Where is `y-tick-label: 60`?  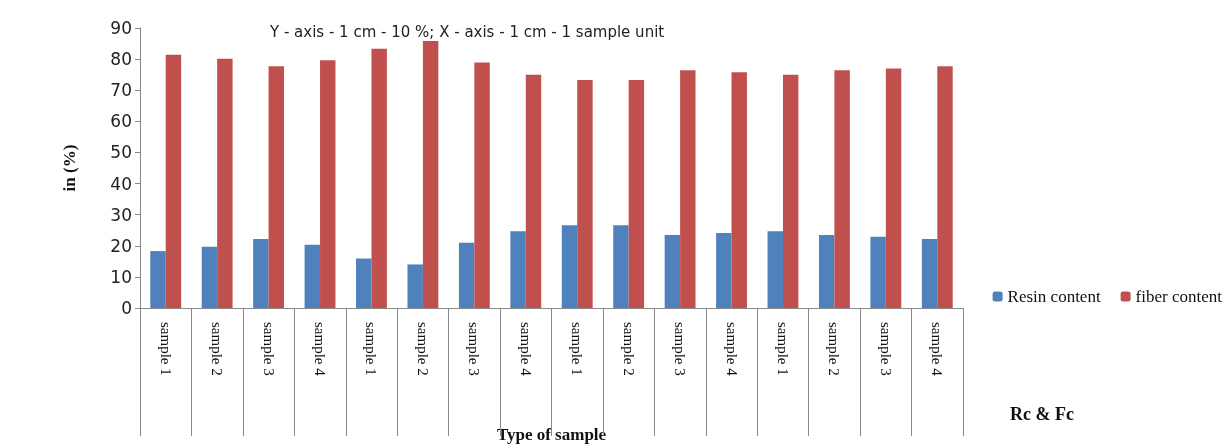
y-tick-label: 60 is located at coordinates (121, 121).